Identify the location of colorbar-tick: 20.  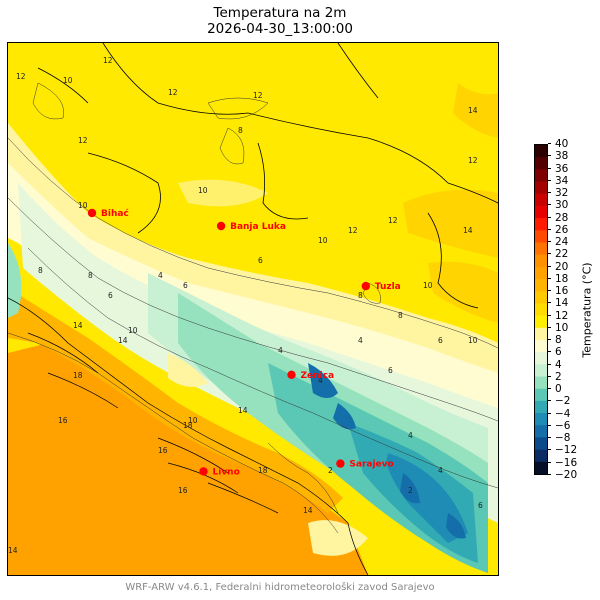
(557, 266).